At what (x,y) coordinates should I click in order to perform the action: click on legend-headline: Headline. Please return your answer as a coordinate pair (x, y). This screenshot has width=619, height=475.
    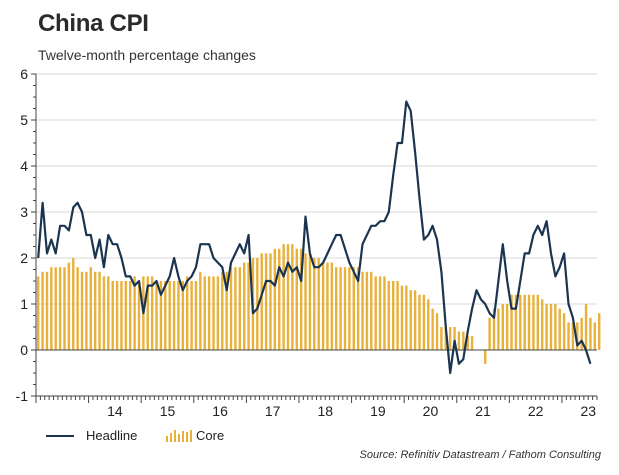
    Looking at the image, I should click on (91, 435).